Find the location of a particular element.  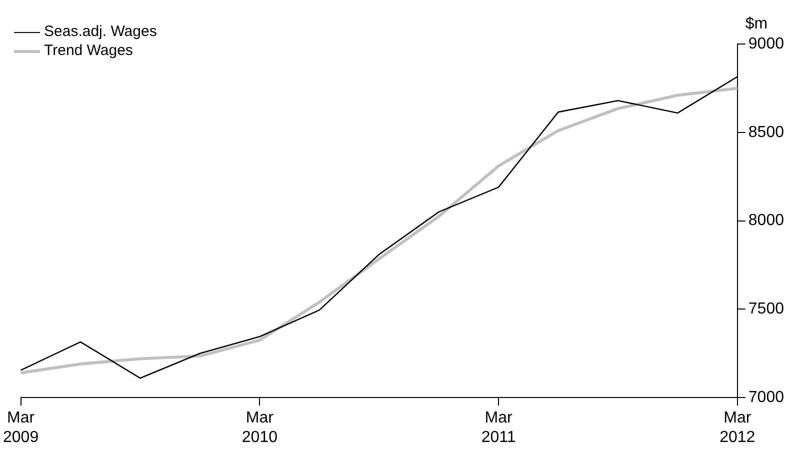

legend-label: Seas.adj. Wages is located at coordinates (100, 31).